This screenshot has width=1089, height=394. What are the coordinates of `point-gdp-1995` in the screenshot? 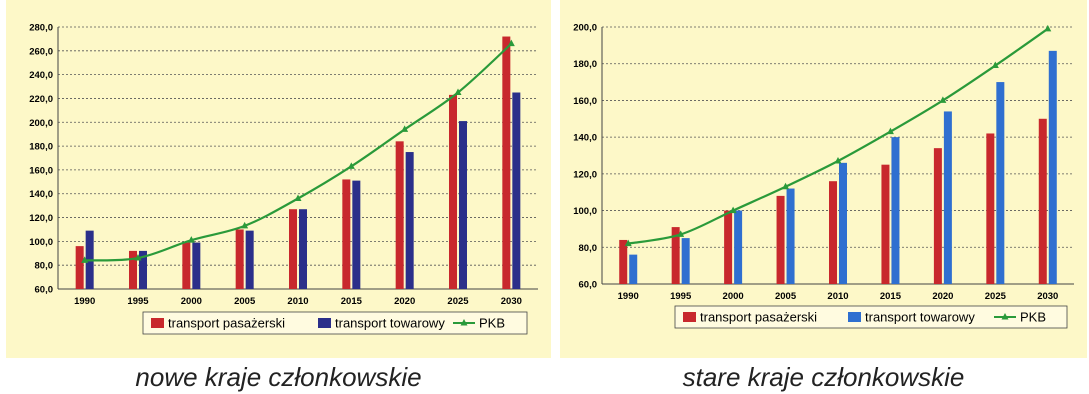 It's located at (138, 257).